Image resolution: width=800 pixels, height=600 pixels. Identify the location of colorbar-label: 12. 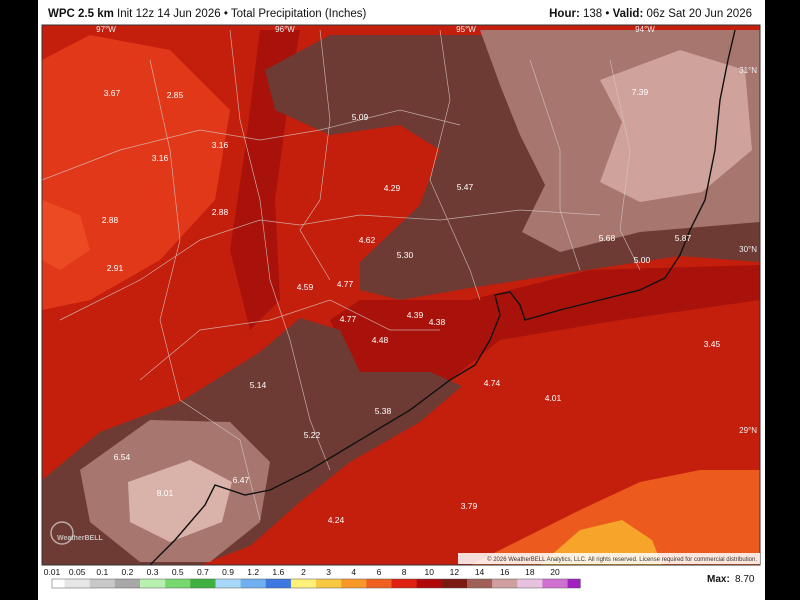
(455, 572).